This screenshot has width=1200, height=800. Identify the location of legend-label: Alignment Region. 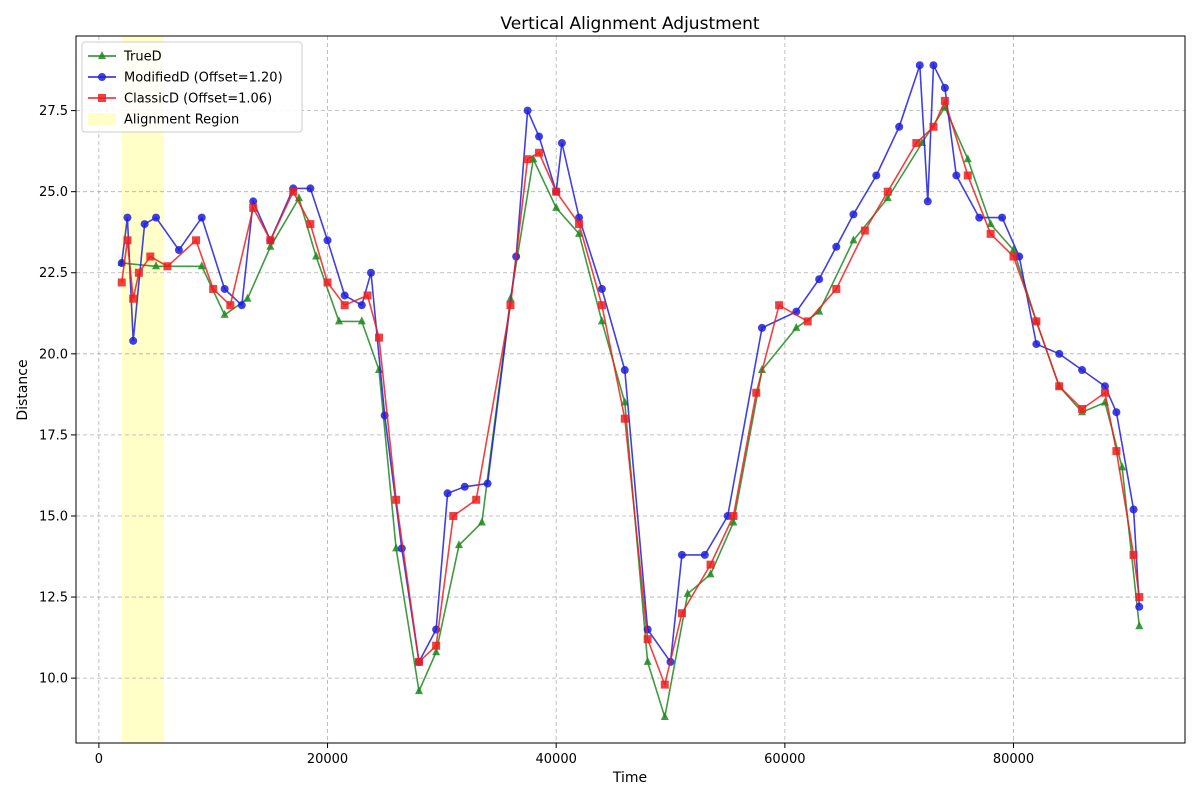
(181, 120).